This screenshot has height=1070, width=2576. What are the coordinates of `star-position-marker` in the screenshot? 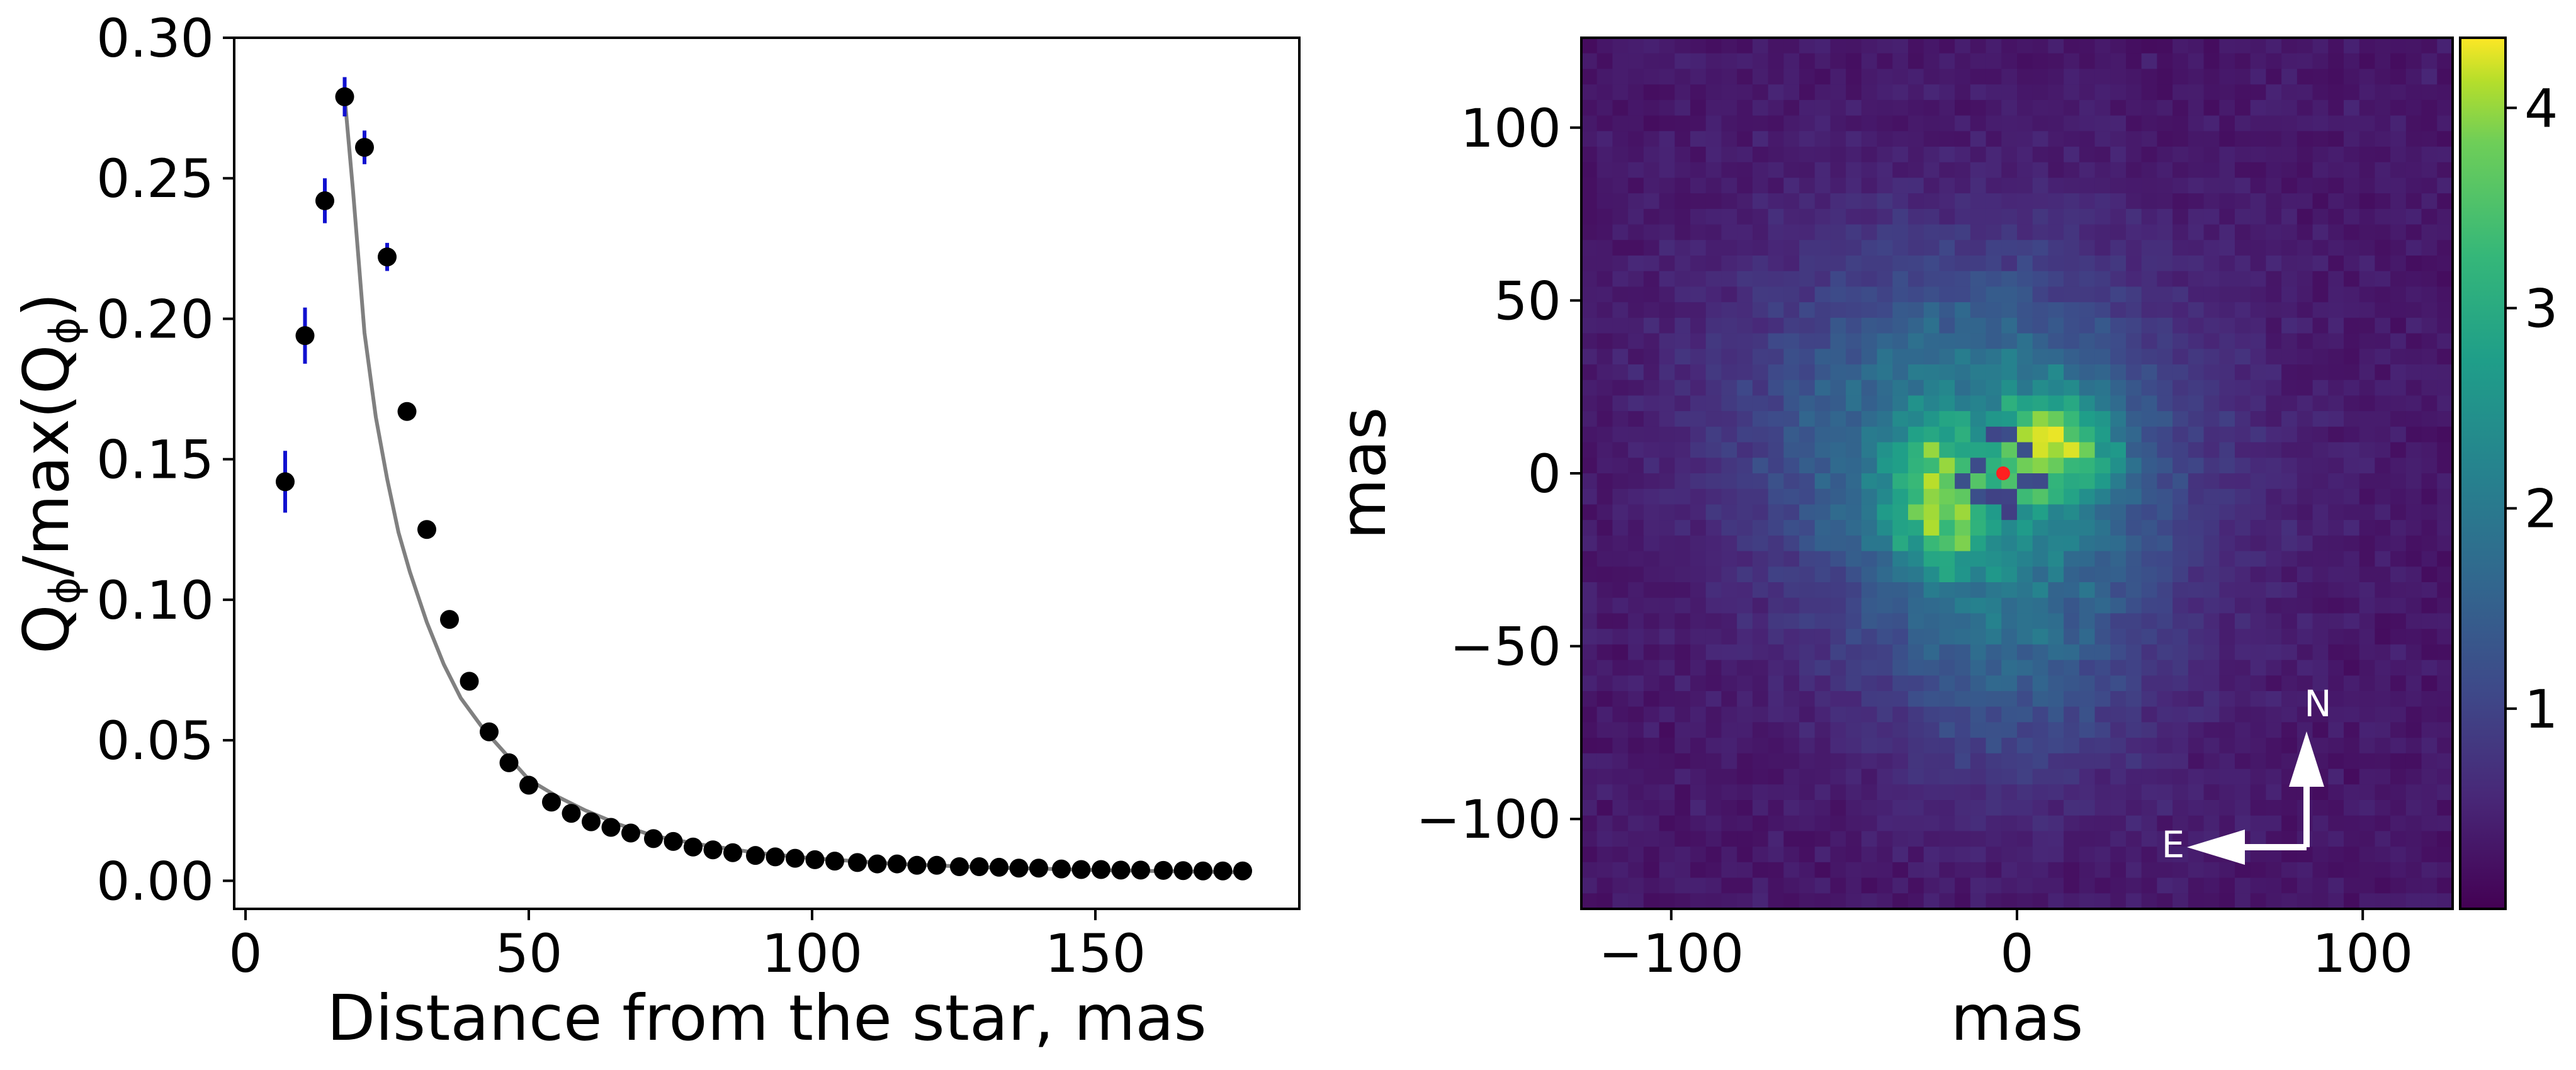 It's located at (2003, 473).